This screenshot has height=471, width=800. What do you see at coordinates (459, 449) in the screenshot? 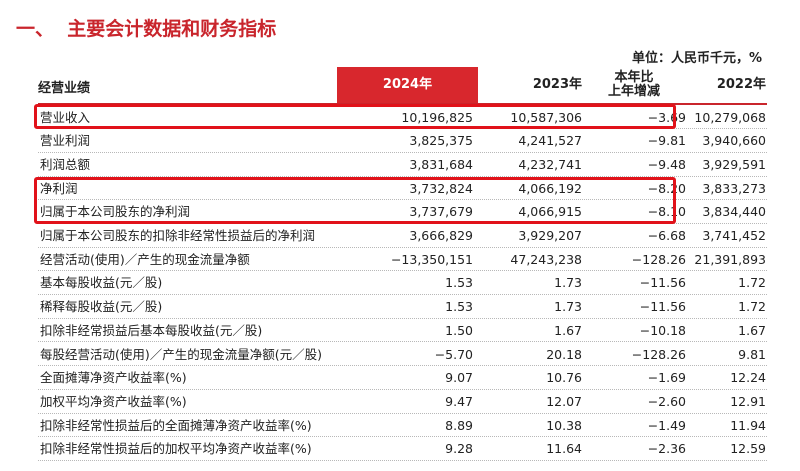
I see `value-2024: 9.28` at bounding box center [459, 449].